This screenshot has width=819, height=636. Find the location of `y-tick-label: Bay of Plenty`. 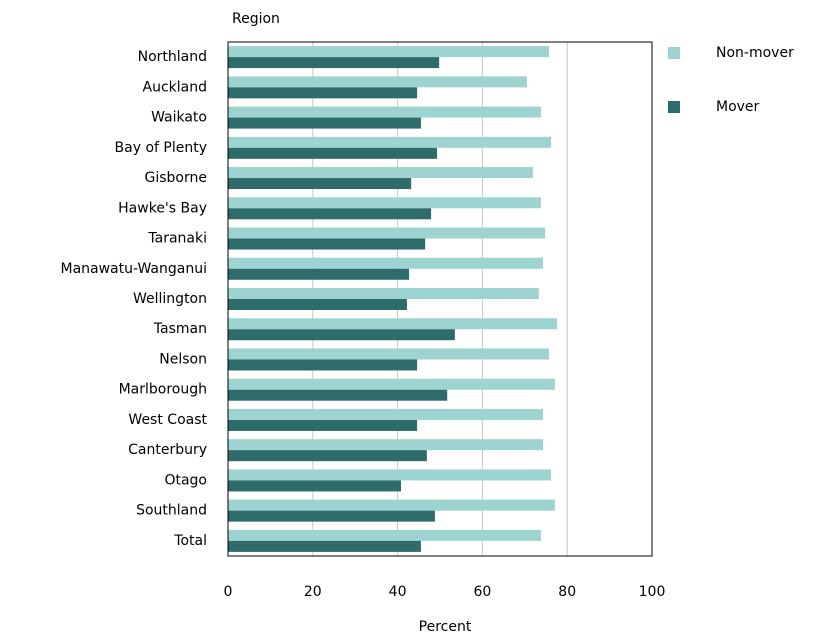

y-tick-label: Bay of Plenty is located at coordinates (161, 148).